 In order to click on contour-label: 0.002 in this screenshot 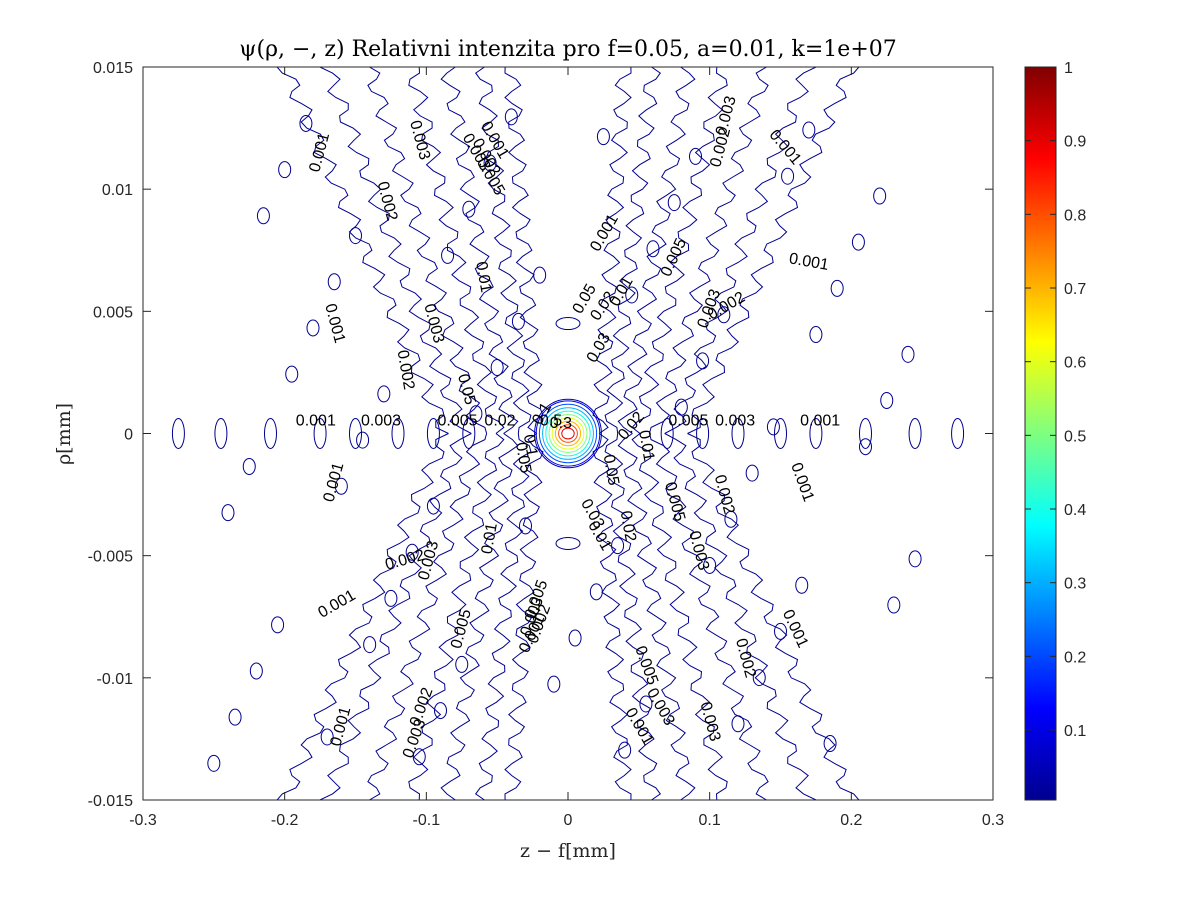, I will do `click(406, 370)`.